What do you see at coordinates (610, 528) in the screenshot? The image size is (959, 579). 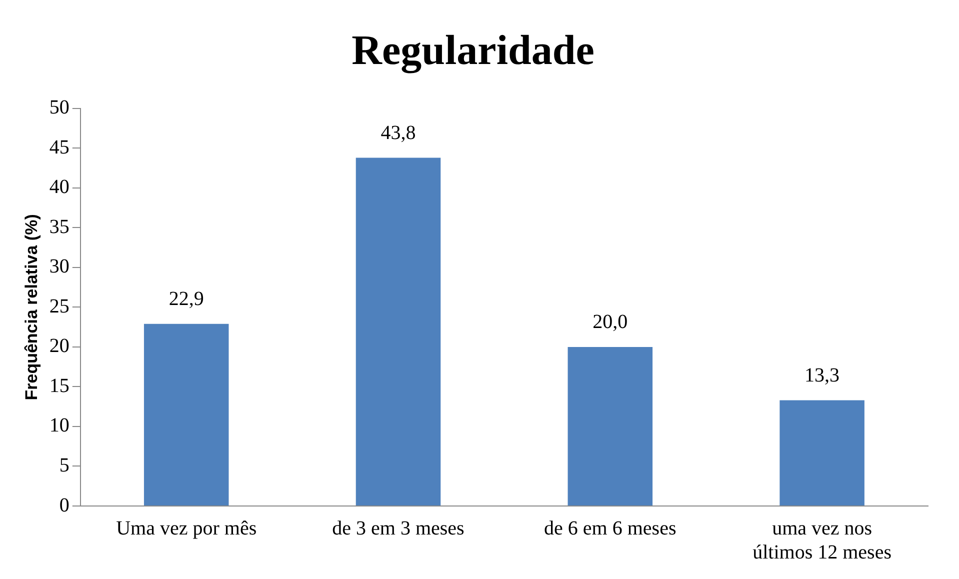 I see `x-tick-label: de 6 em 6 meses` at bounding box center [610, 528].